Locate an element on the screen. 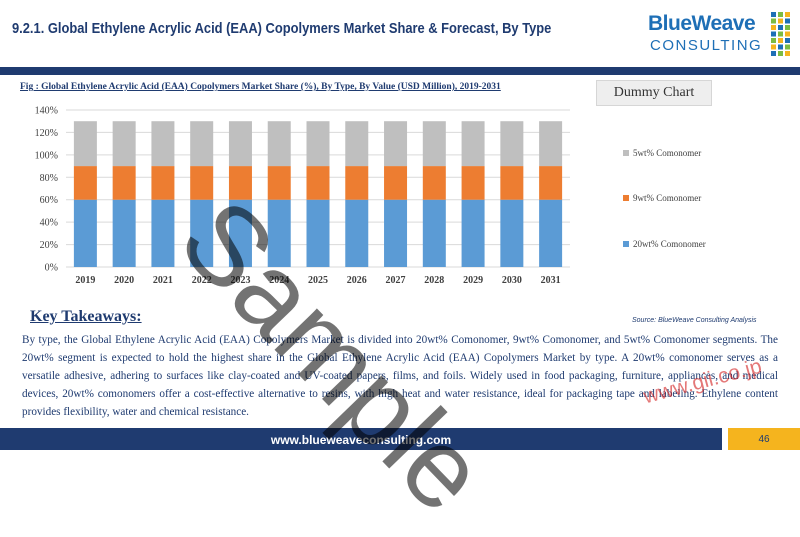 This screenshot has width=800, height=537. logo-main-text: BlueWeave is located at coordinates (702, 23).